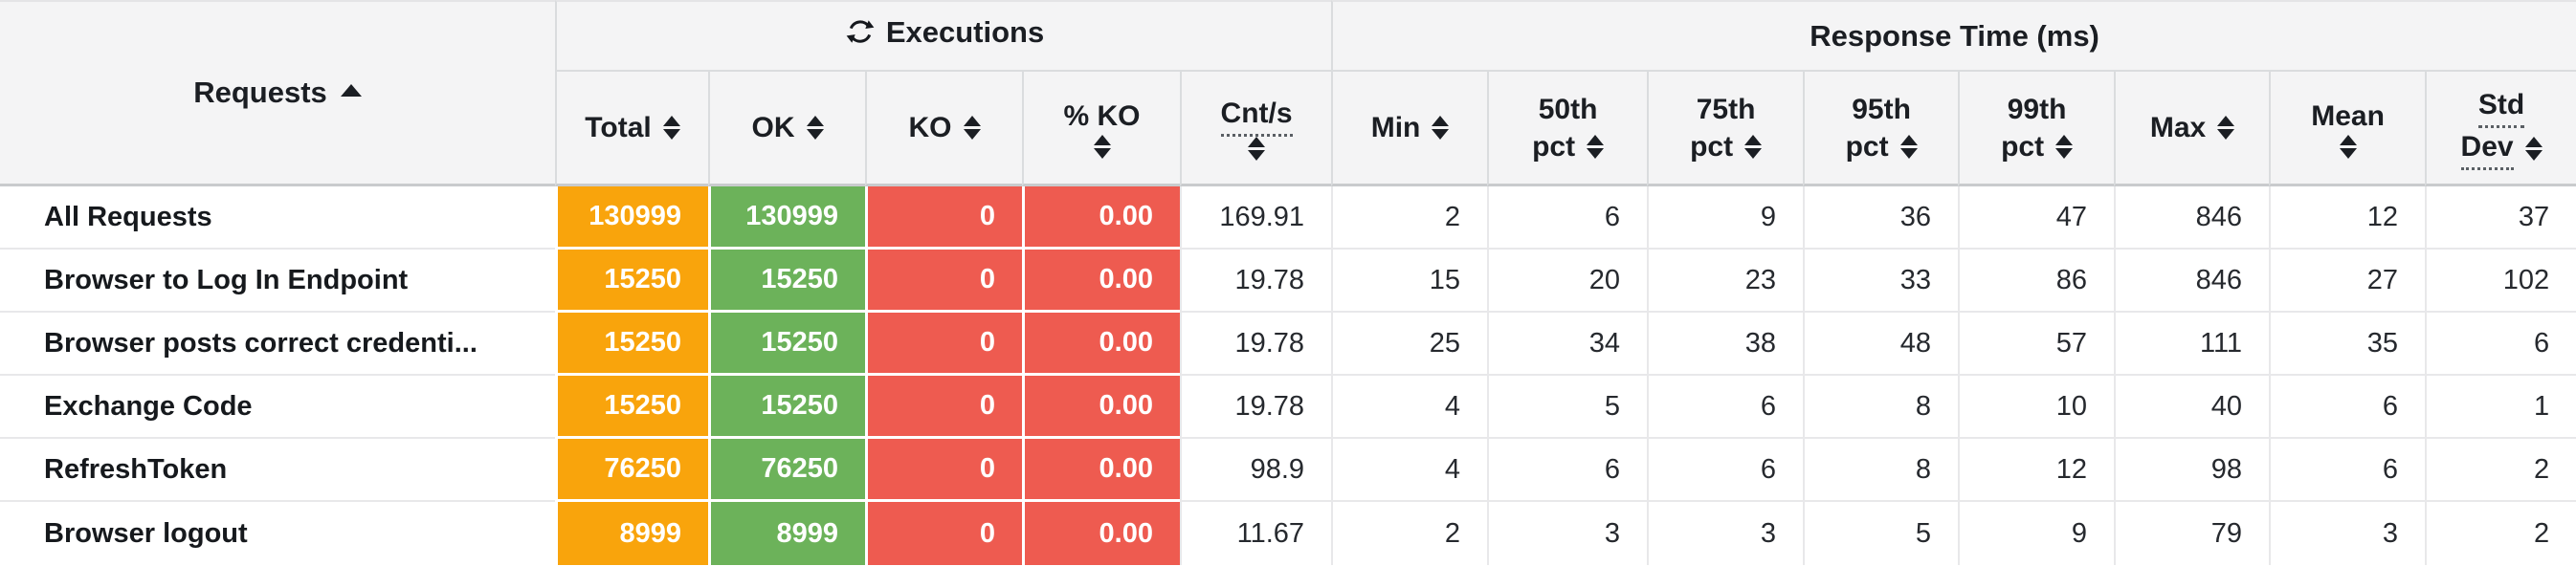  I want to click on total-cell: 76250, so click(631, 471).